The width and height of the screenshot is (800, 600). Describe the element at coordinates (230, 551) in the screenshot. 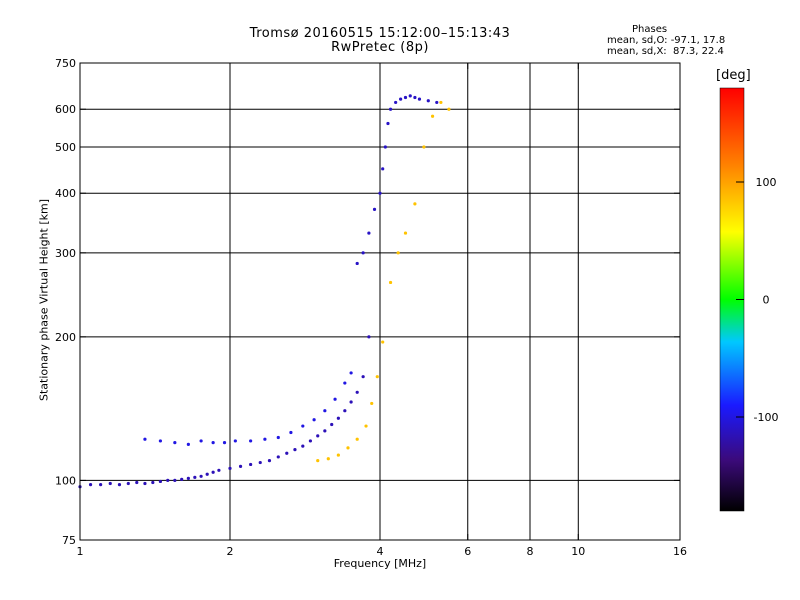

I see `x-tick-label: 2` at that location.